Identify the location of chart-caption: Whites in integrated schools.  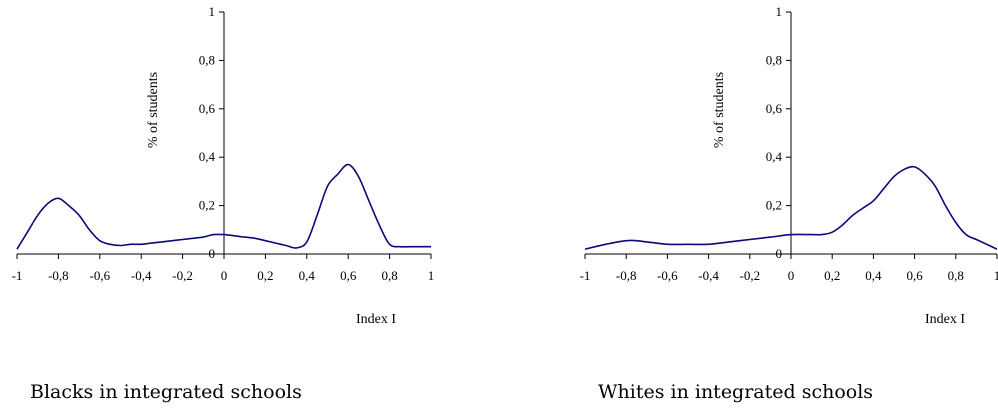
(735, 392).